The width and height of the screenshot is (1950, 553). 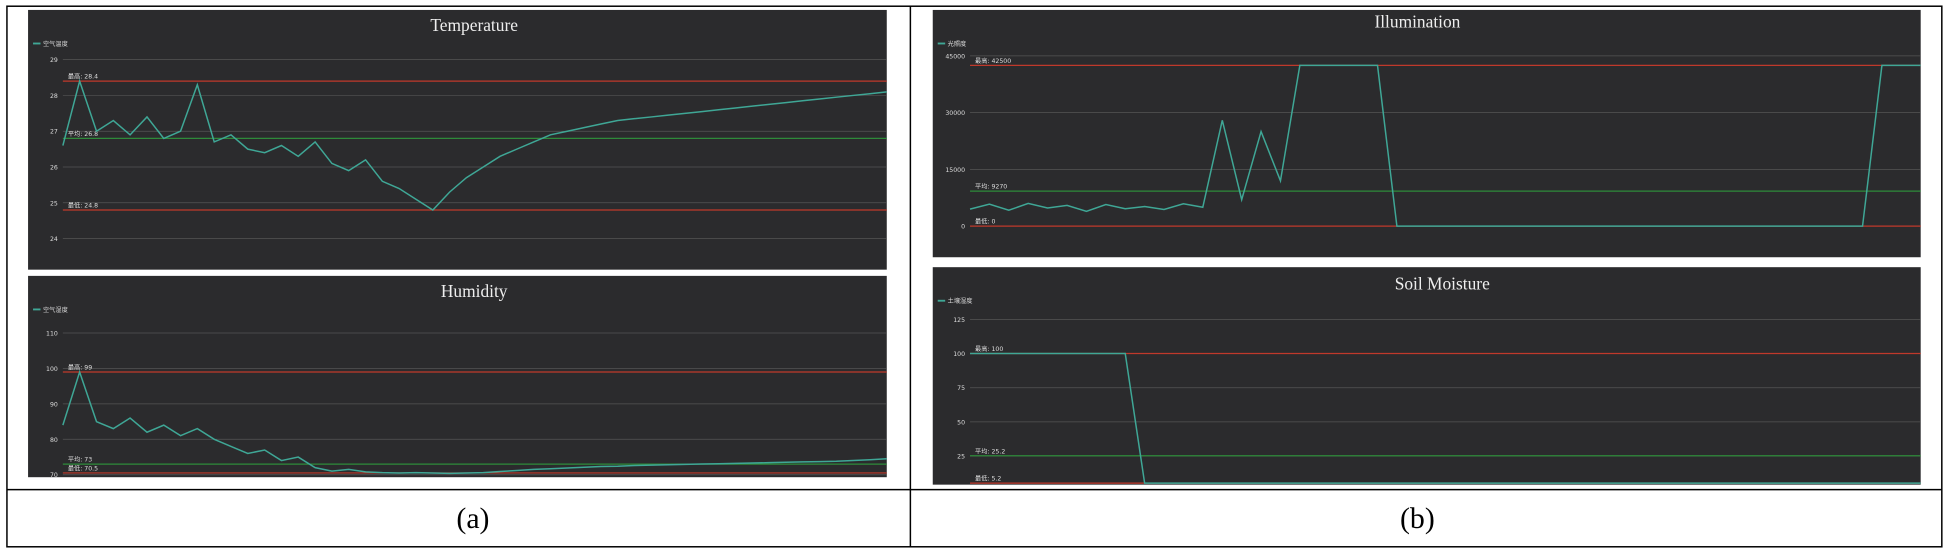 What do you see at coordinates (985, 222) in the screenshot?
I see `reference-label: 最低: 0` at bounding box center [985, 222].